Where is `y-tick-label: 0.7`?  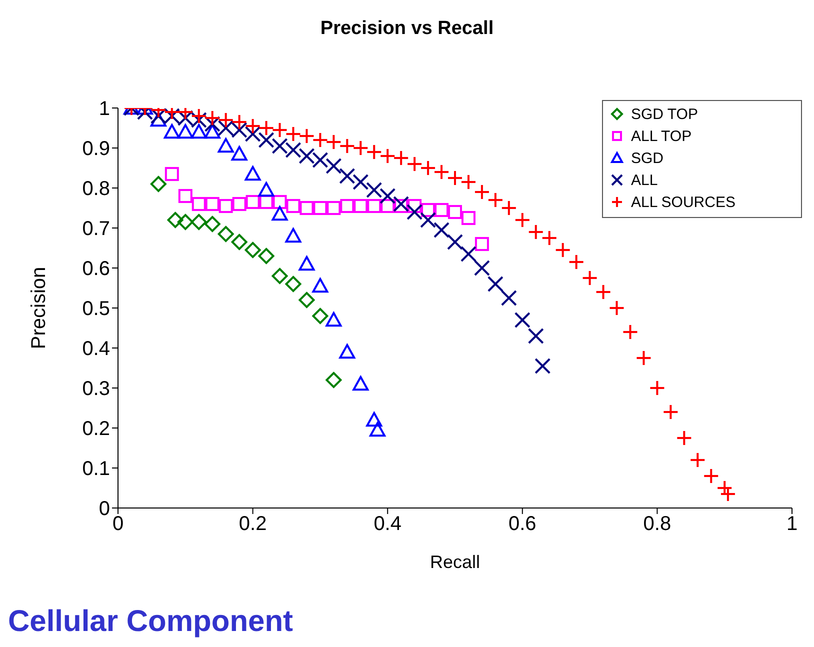 y-tick-label: 0.7 is located at coordinates (96, 229).